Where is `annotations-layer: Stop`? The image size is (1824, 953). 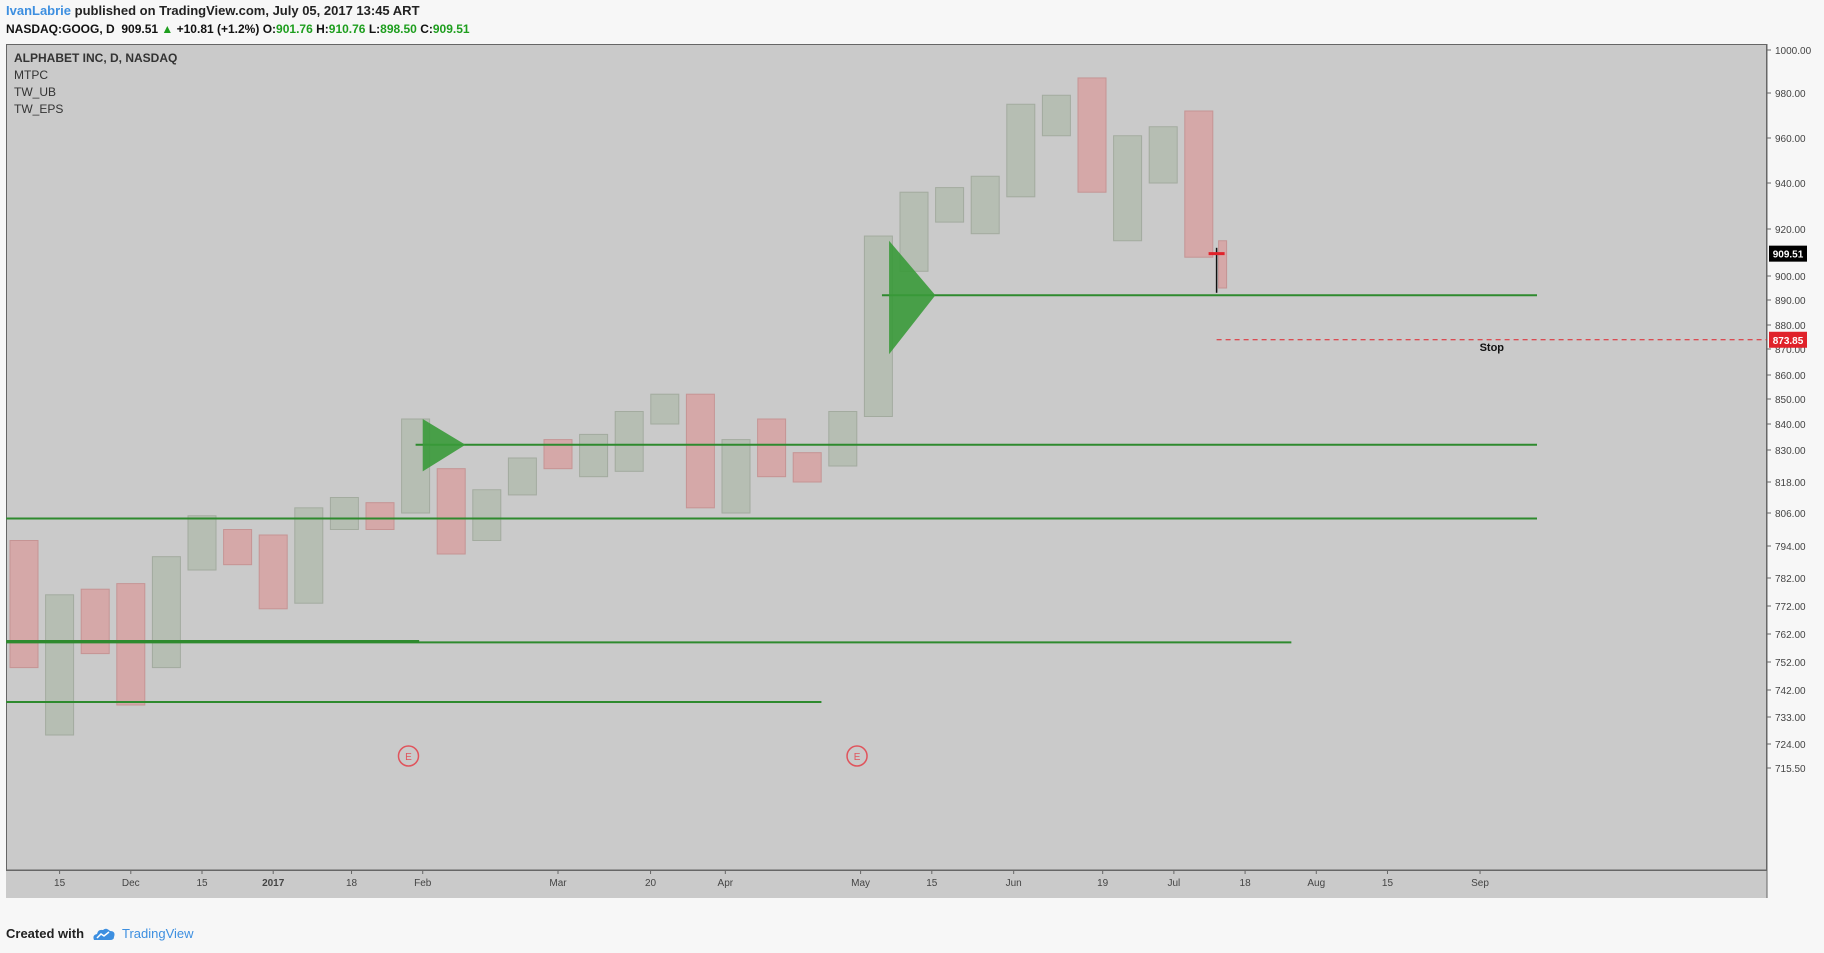 annotations-layer: Stop is located at coordinates (1487, 300).